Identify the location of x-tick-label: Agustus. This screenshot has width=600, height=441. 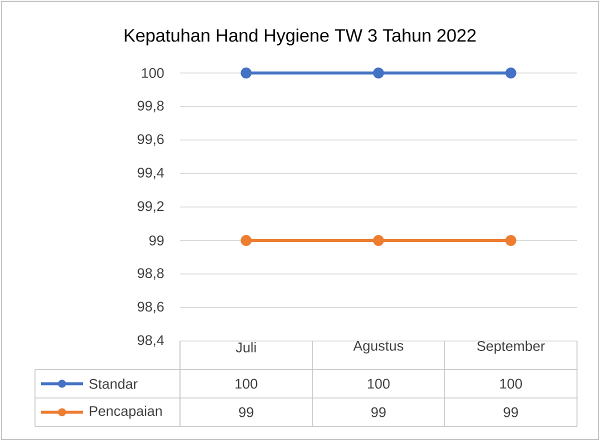
(378, 347).